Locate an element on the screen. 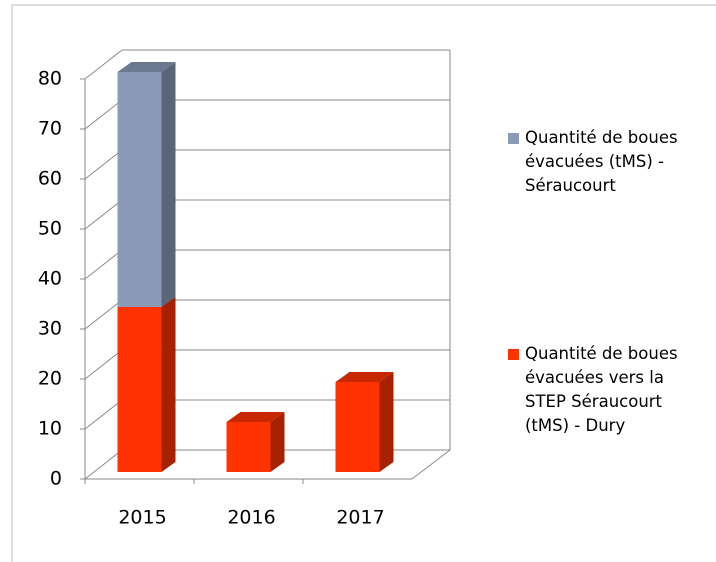  y-tick-label: 30 is located at coordinates (50, 329).